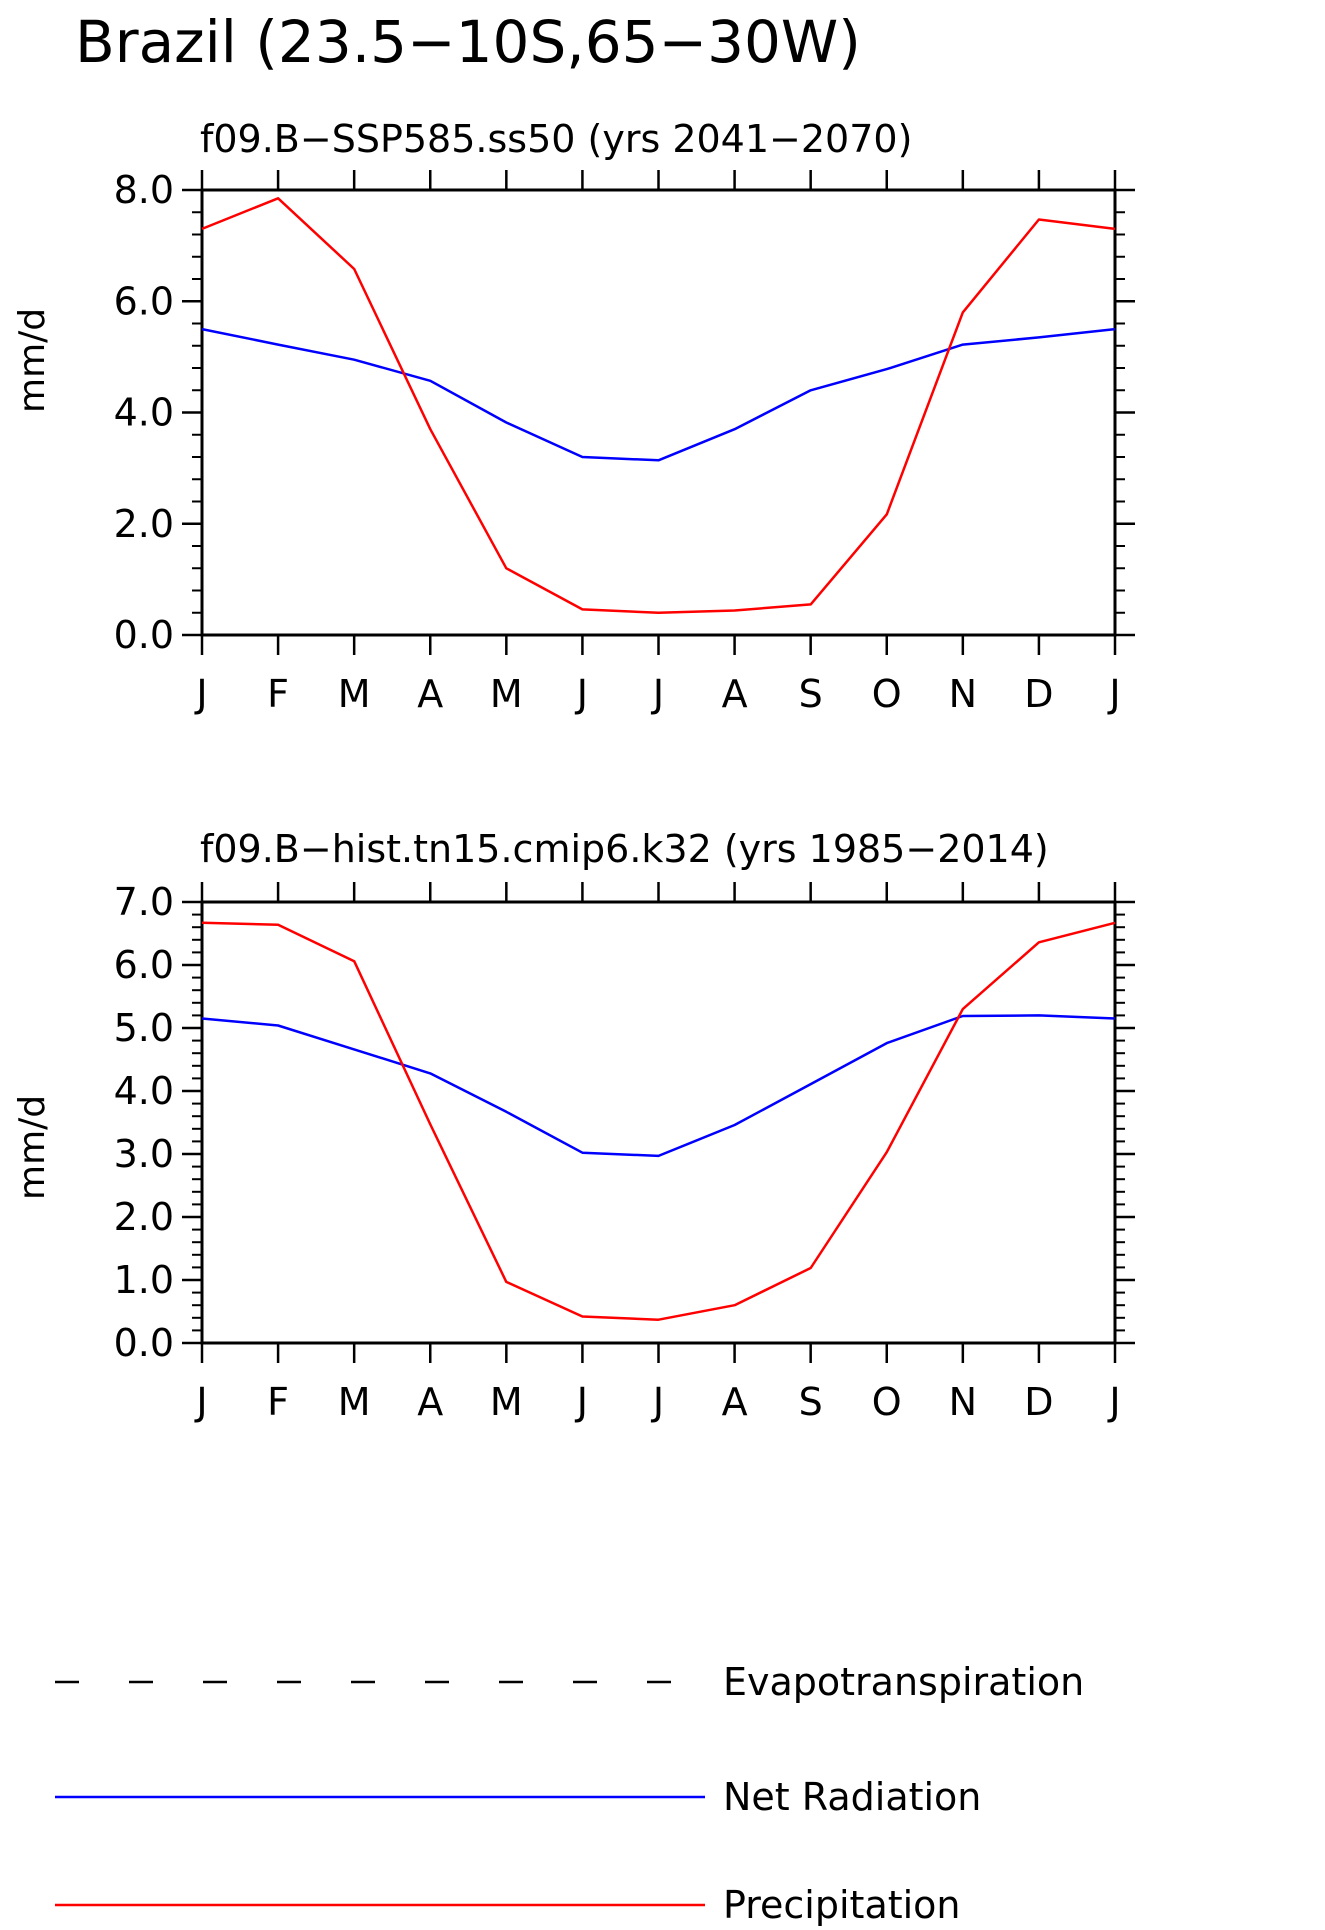 Image resolution: width=1325 pixels, height=1930 pixels. I want to click on legend-label-evapotranspiration: Evapotranspiration, so click(903, 1682).